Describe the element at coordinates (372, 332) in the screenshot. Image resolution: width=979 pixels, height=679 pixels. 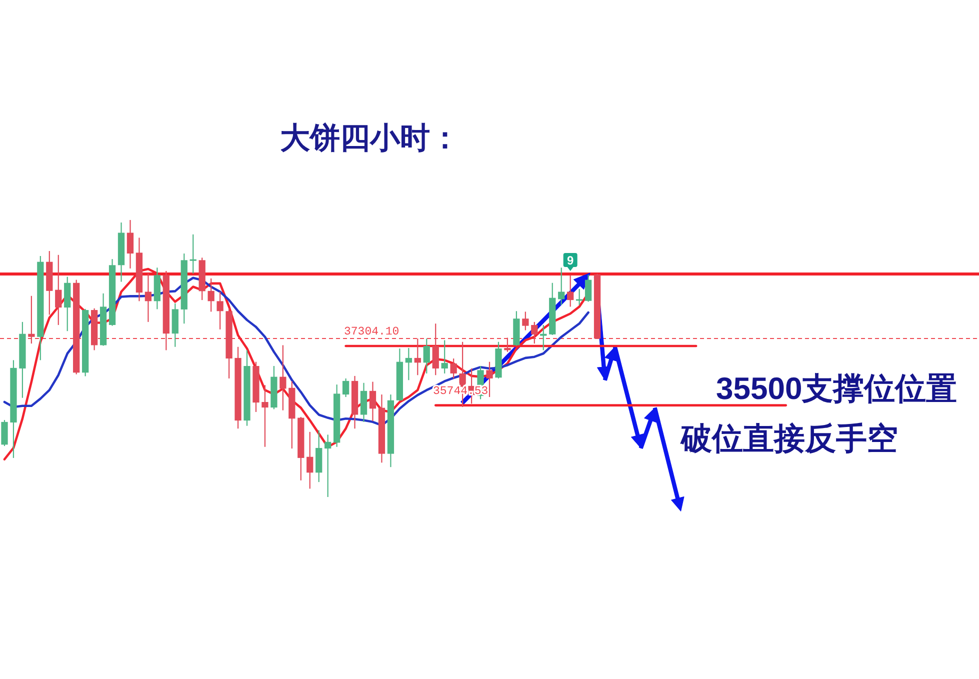
I see `annotation: 37304.10` at that location.